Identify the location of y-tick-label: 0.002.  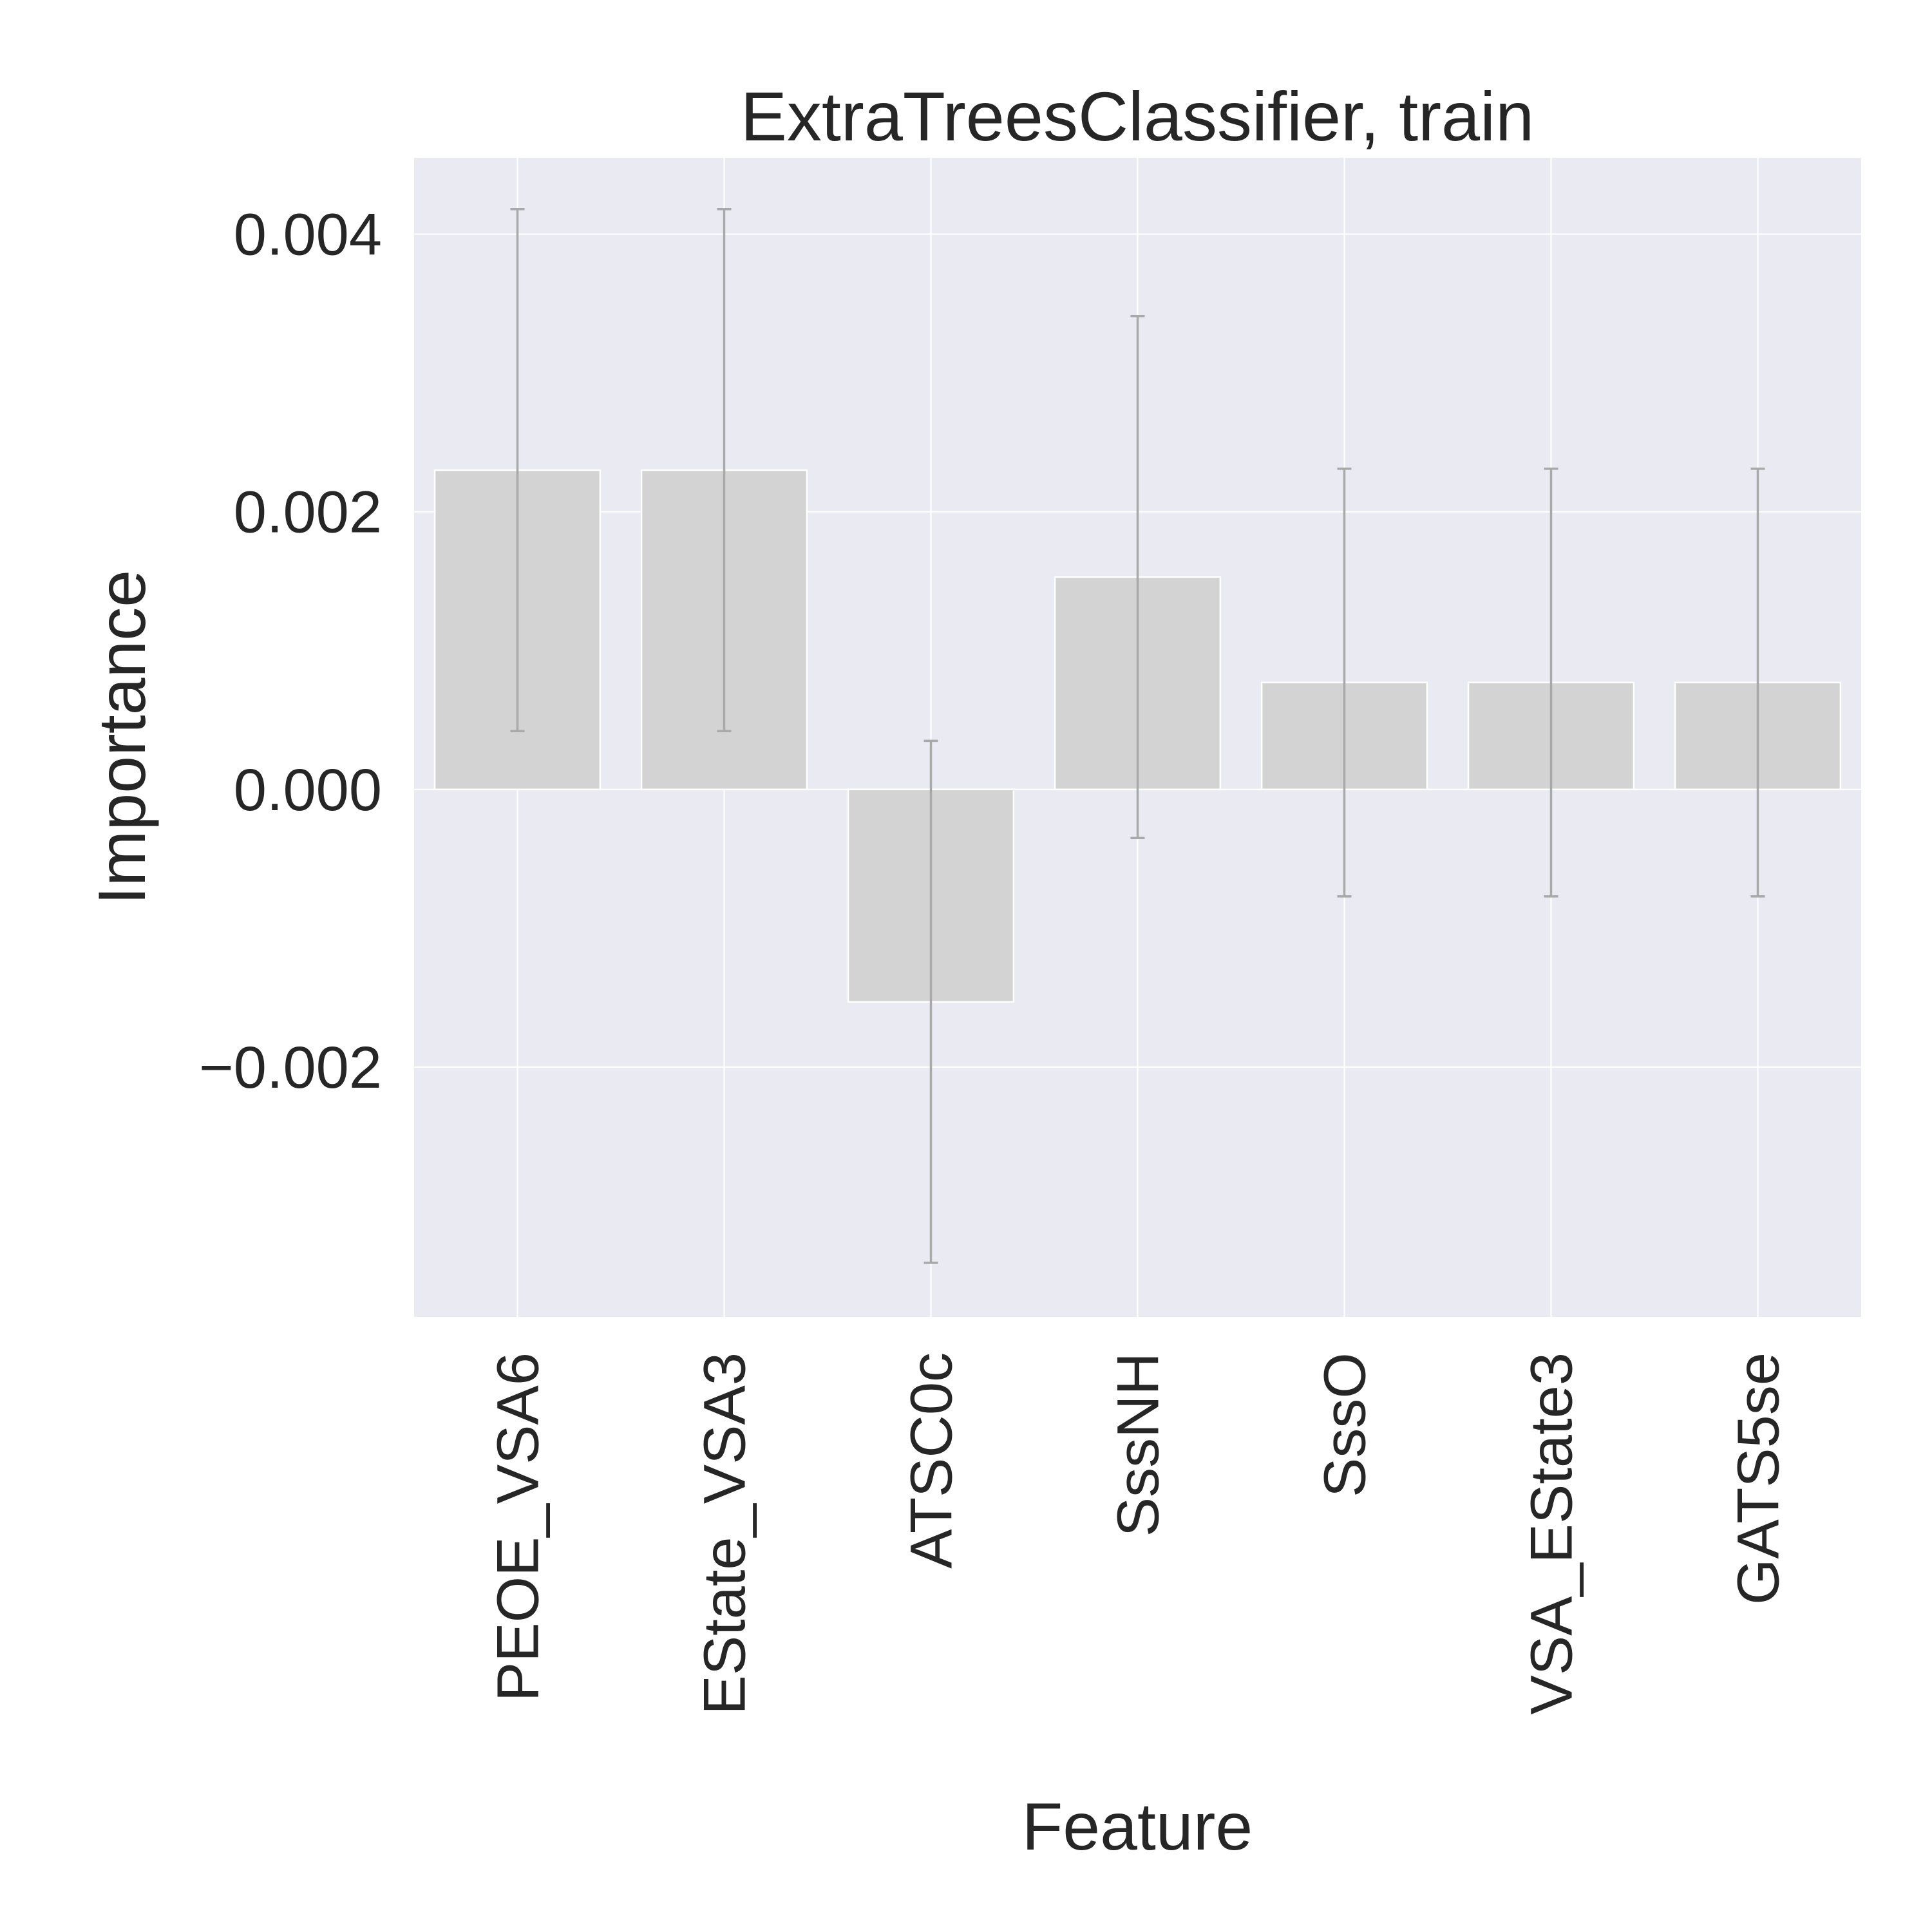
(308, 512).